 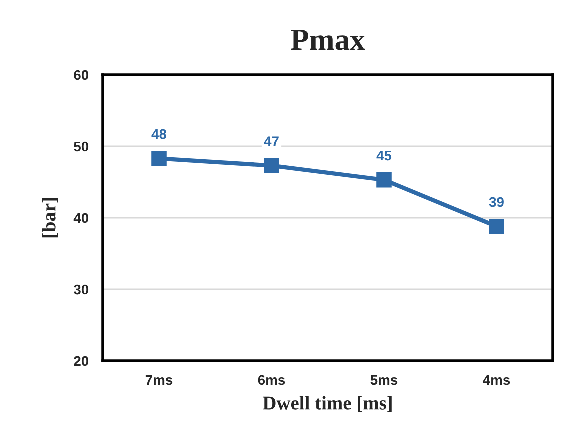 I want to click on chart-title: Pmax, so click(x=328, y=40).